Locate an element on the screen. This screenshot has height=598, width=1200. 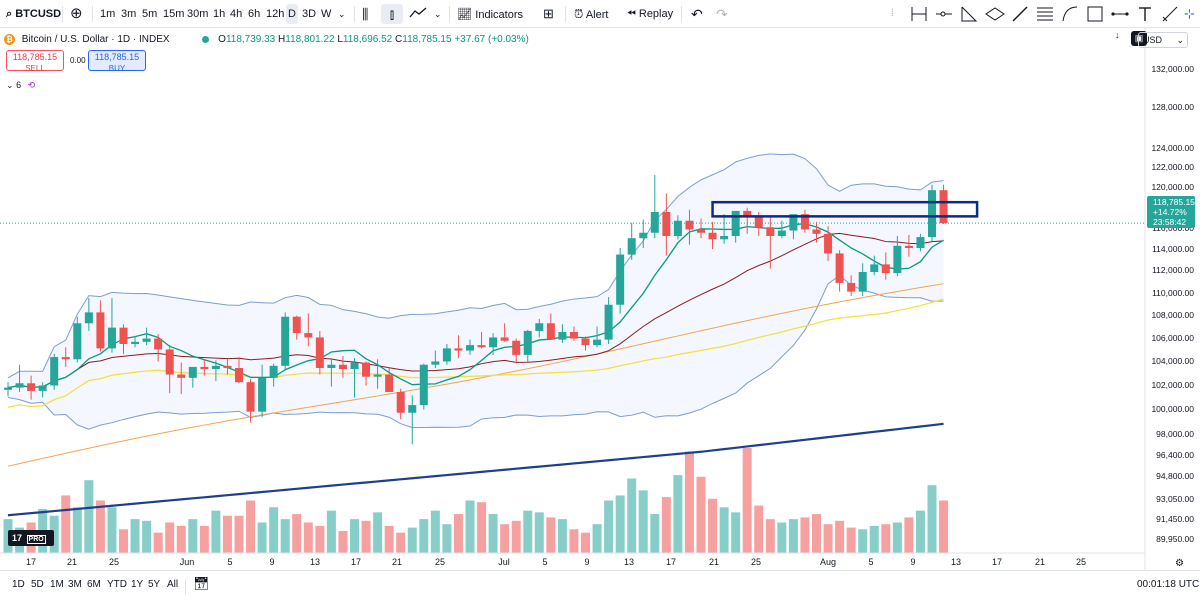
range-3m: 3M is located at coordinates (75, 584).